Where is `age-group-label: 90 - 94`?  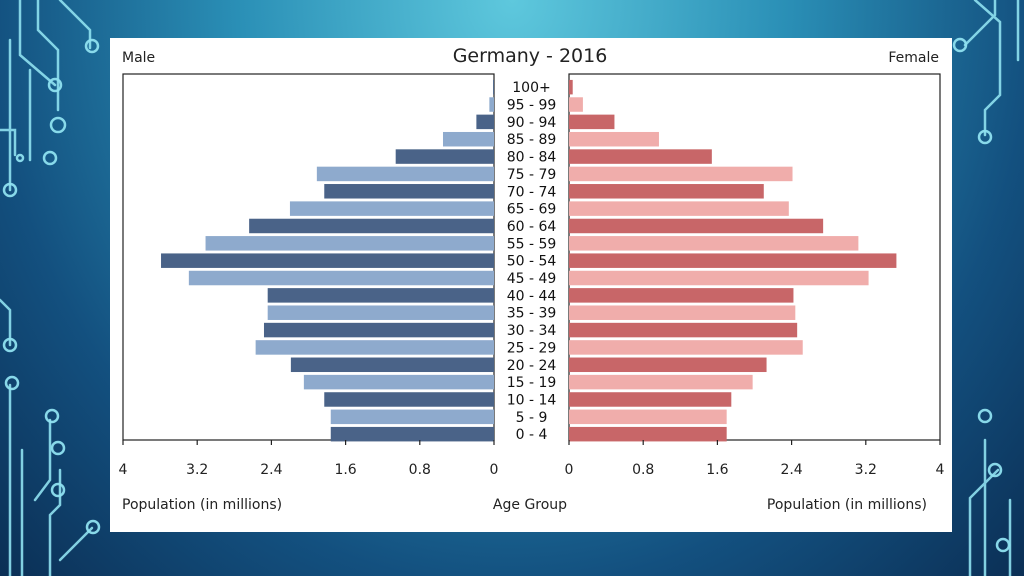
age-group-label: 90 - 94 is located at coordinates (532, 123).